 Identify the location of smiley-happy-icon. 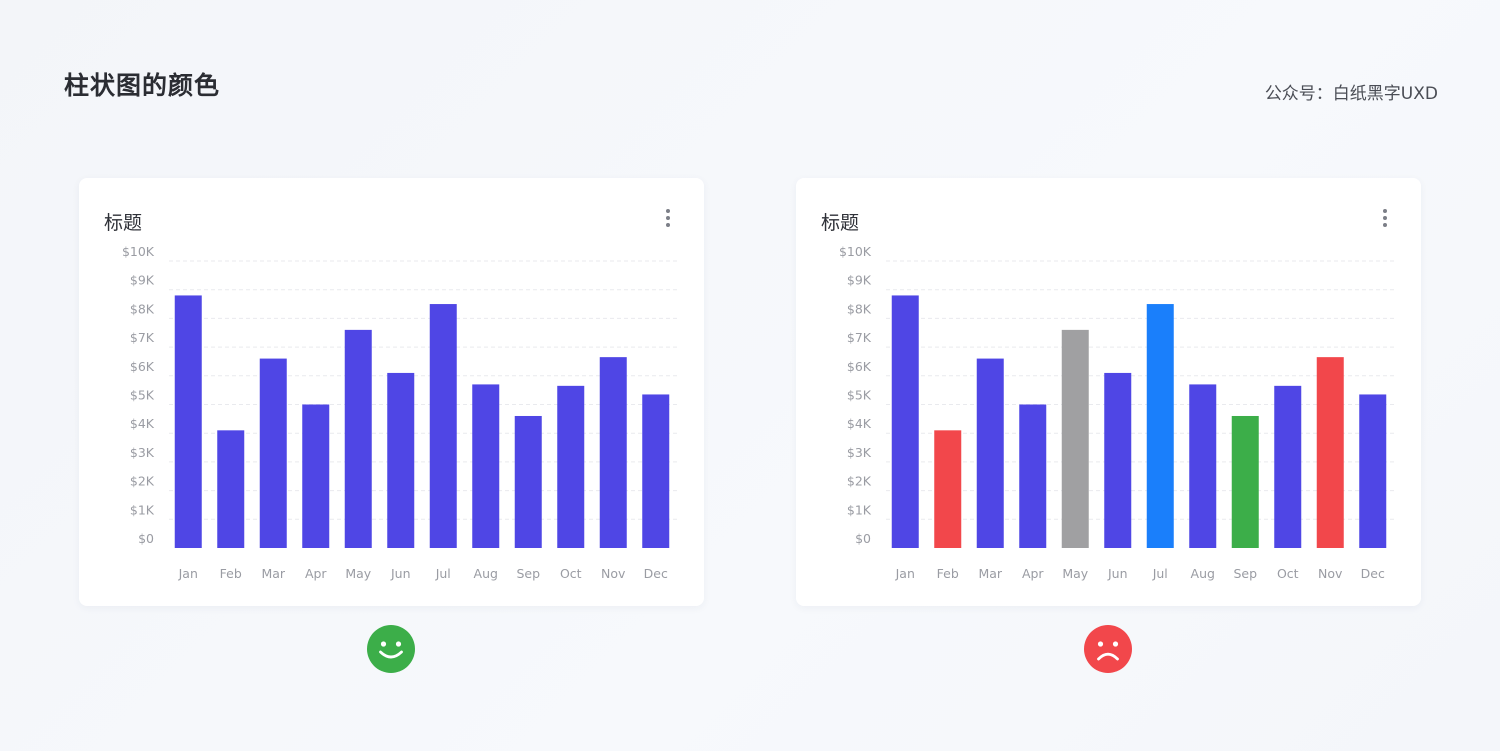
(391, 649).